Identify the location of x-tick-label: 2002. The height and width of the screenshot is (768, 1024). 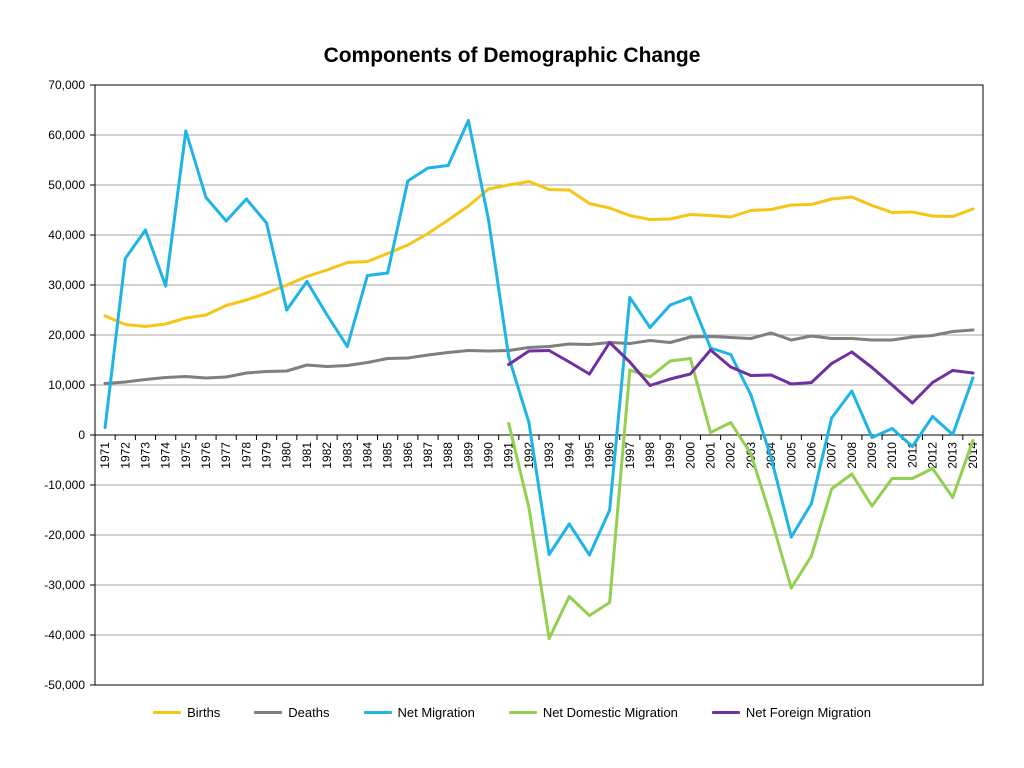
(731, 455).